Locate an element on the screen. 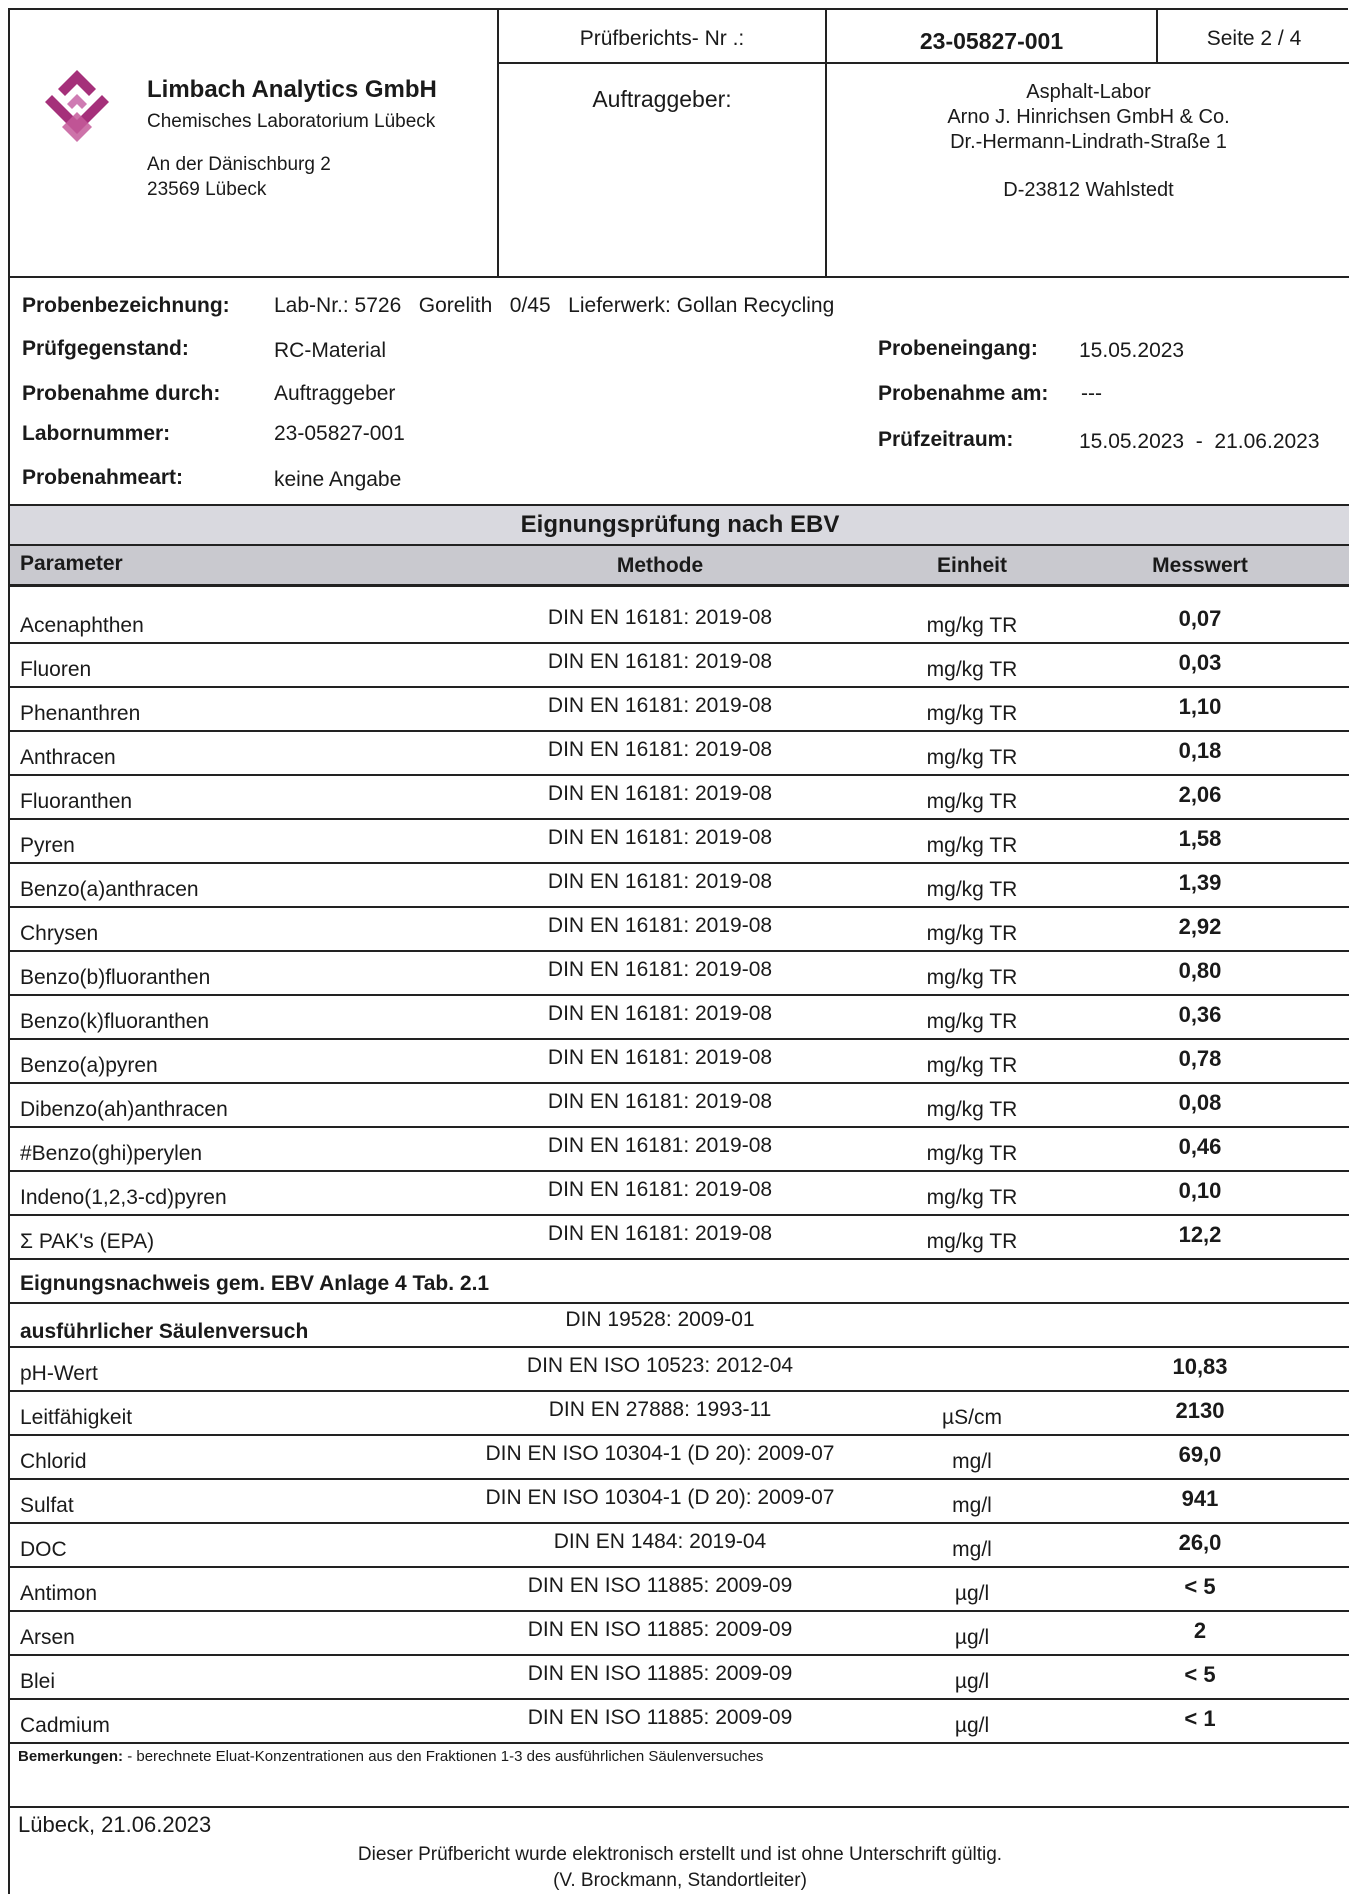 This screenshot has height=1894, width=1349. parameter-cell: Phenanthren is located at coordinates (80, 713).